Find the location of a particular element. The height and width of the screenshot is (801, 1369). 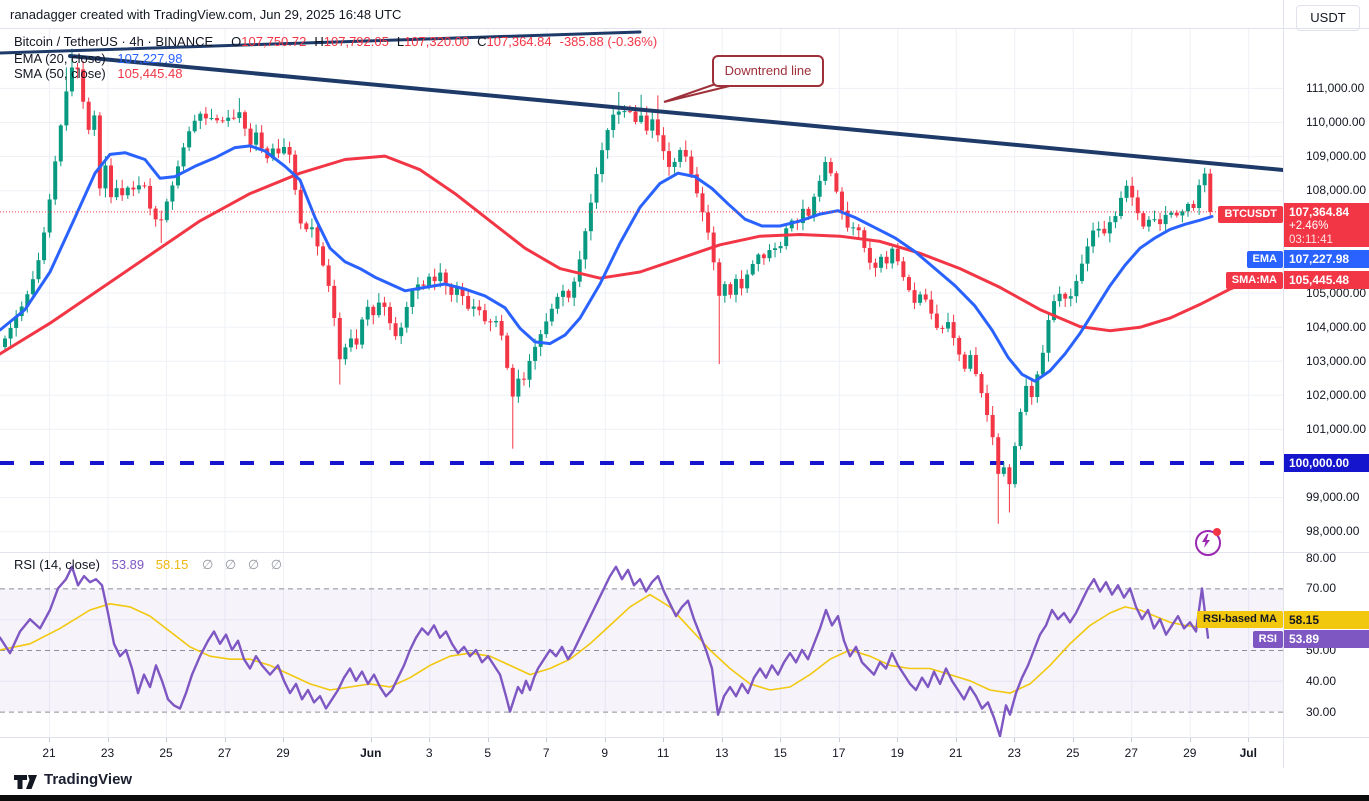

axis-tick-label: 40.00 is located at coordinates (1321, 680).